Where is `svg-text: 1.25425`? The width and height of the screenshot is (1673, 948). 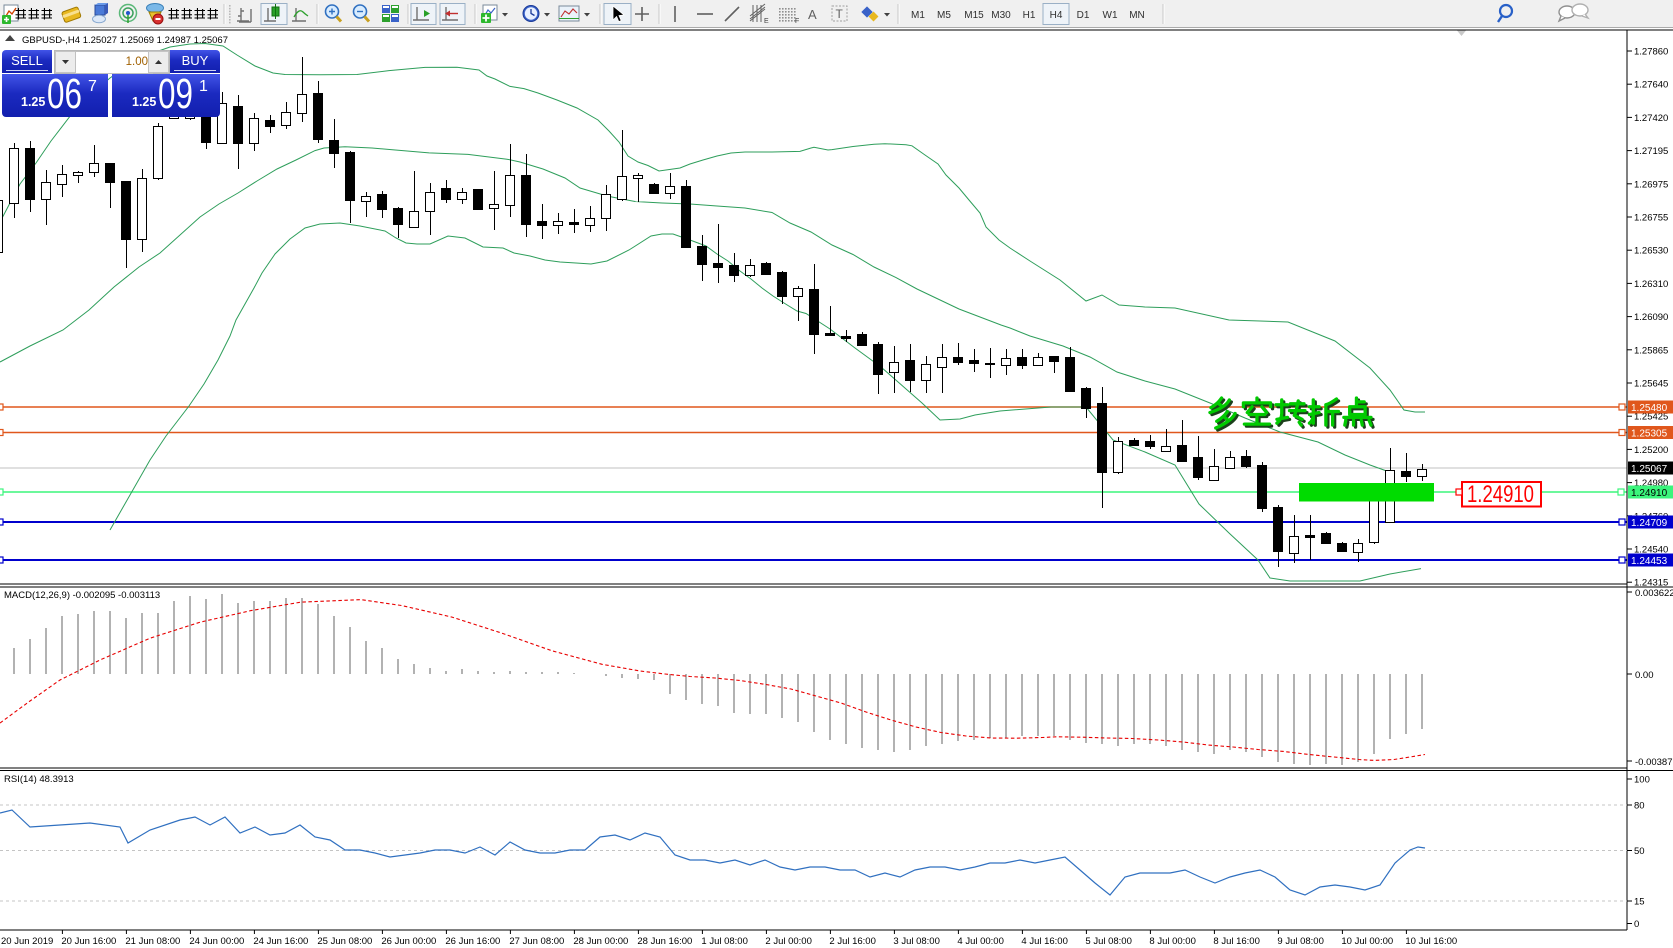 svg-text: 1.25425 is located at coordinates (1651, 417).